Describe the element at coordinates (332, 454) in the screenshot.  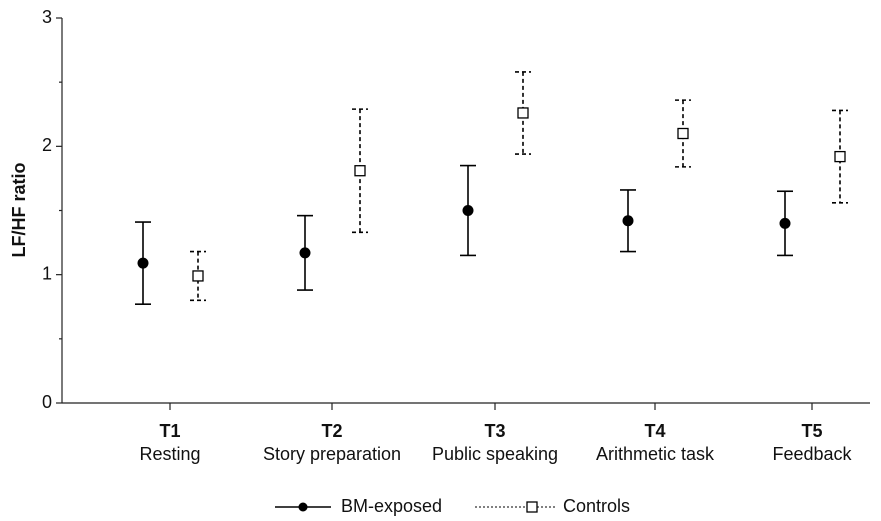
I see `x-tick-description: Story preparation` at that location.